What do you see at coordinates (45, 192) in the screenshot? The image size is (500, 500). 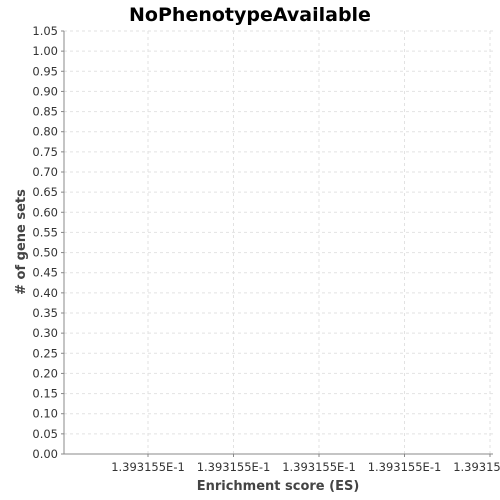 I see `y-tick-label: 0.65` at bounding box center [45, 192].